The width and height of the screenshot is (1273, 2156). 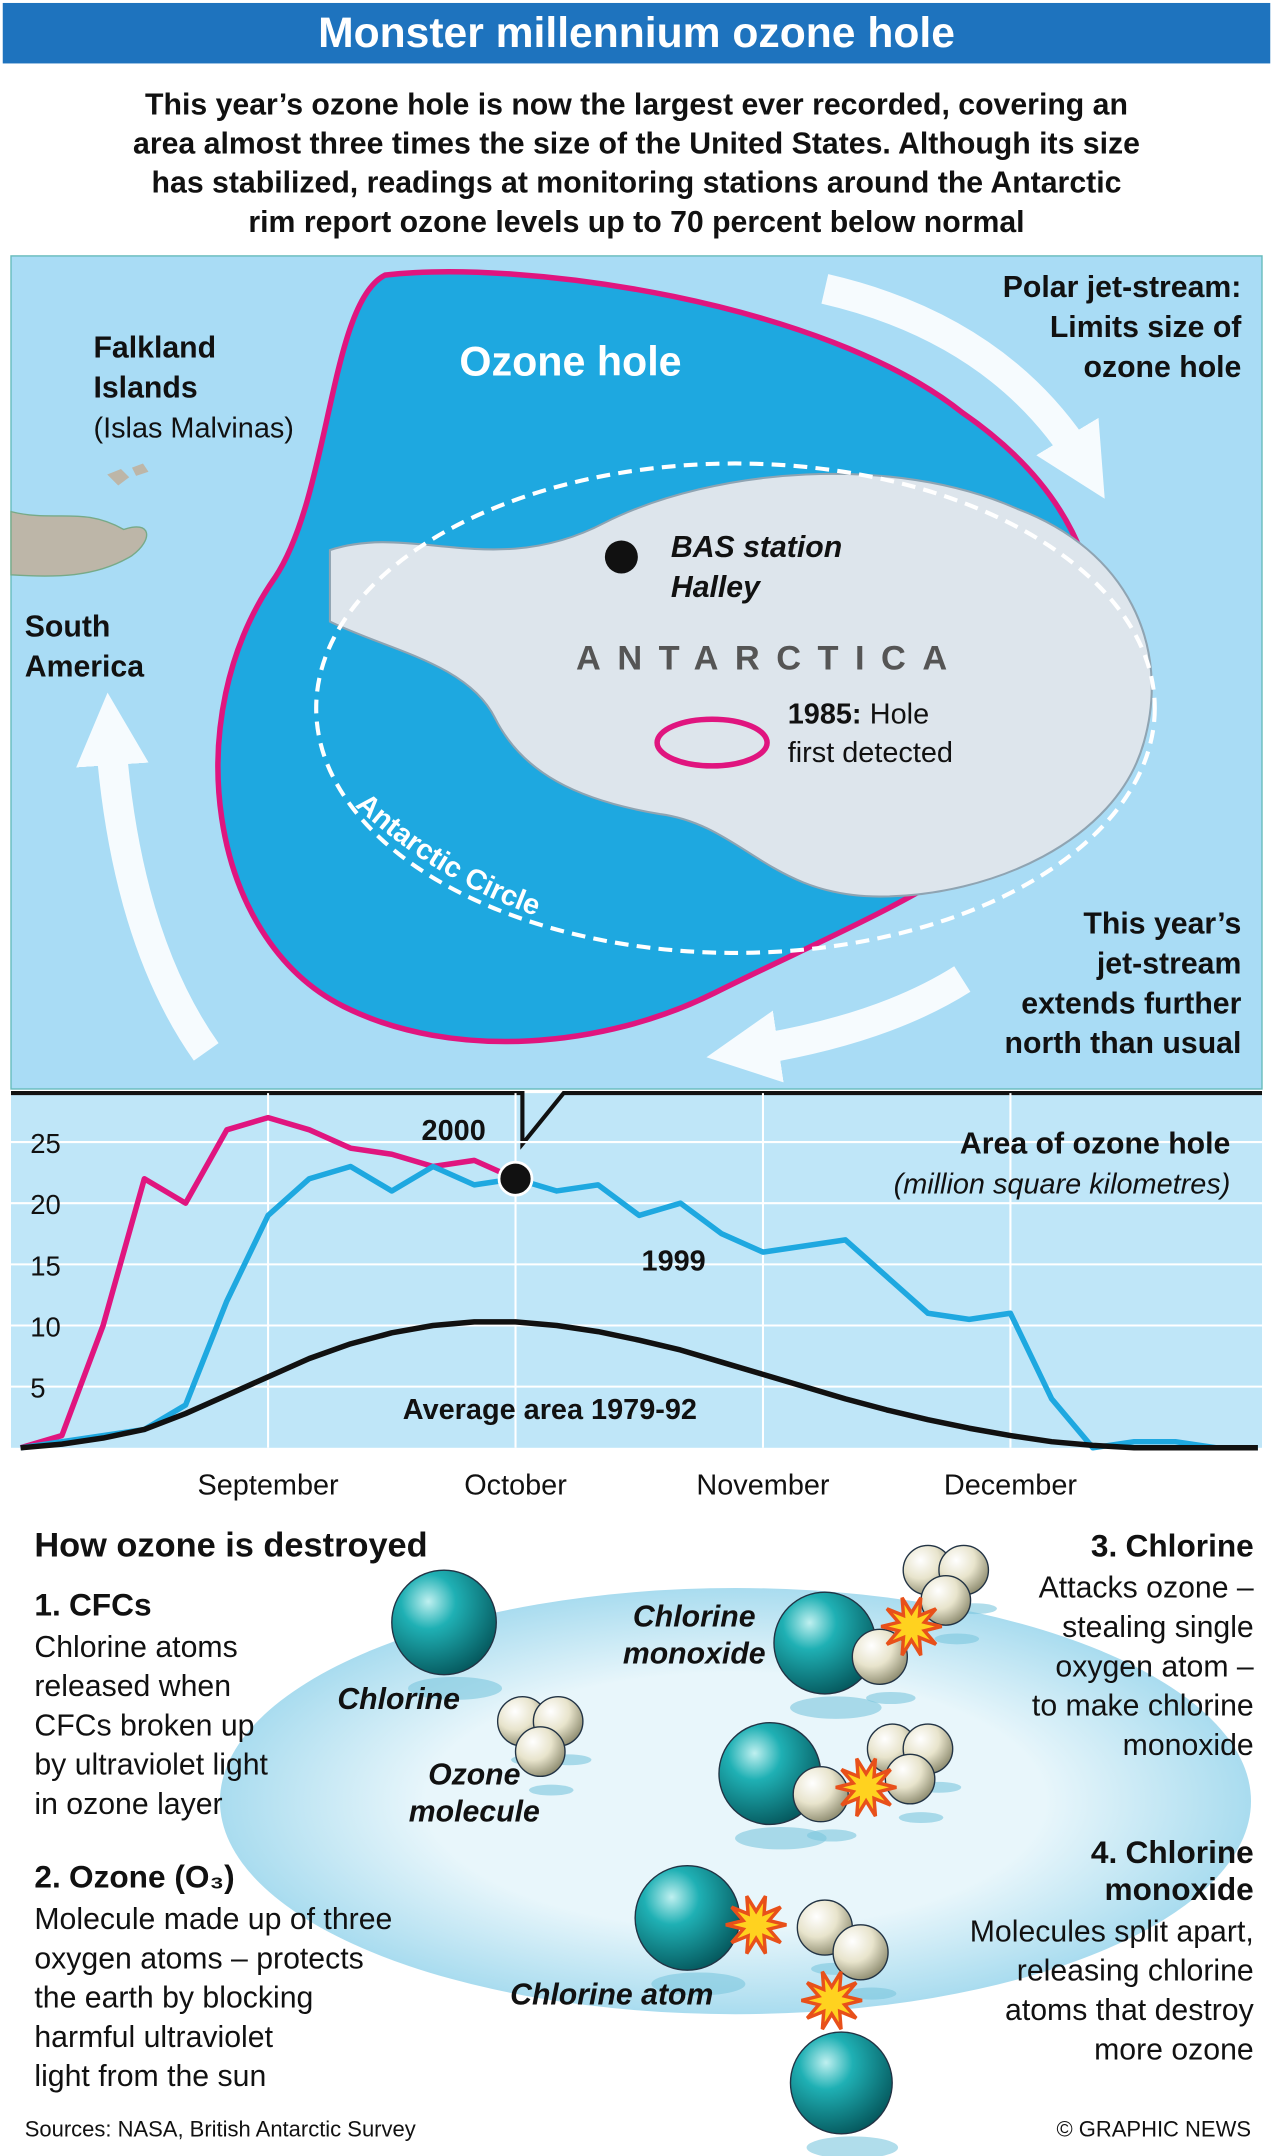 What do you see at coordinates (1158, 1627) in the screenshot?
I see `step-text: stealing single` at bounding box center [1158, 1627].